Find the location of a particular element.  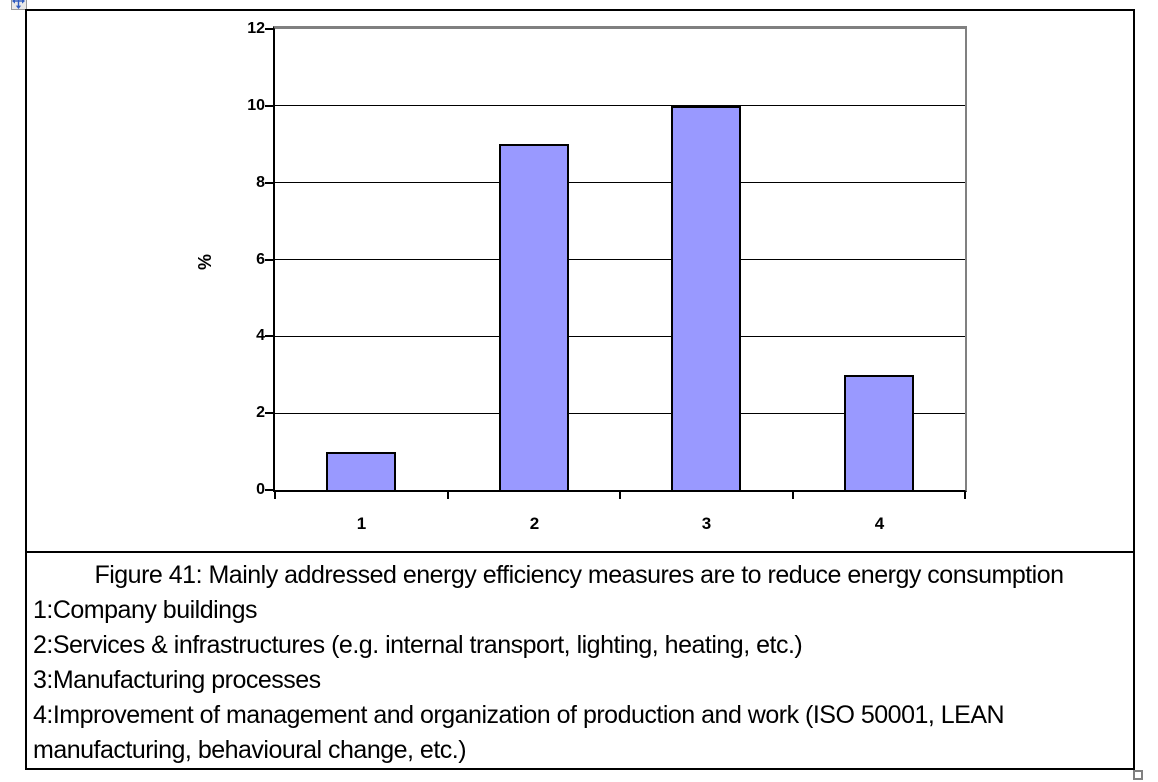

legend-item-1: 1:Company buildings is located at coordinates (145, 610).